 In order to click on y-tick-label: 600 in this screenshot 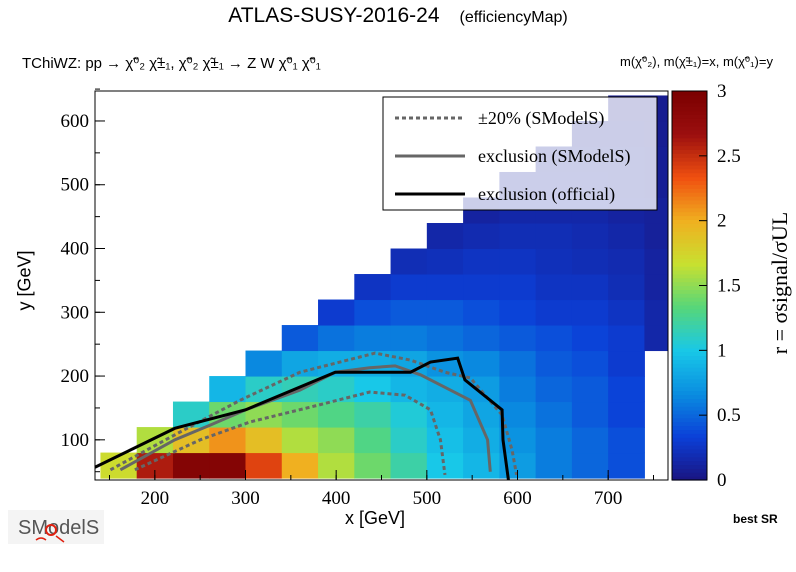, I will do `click(75, 121)`.